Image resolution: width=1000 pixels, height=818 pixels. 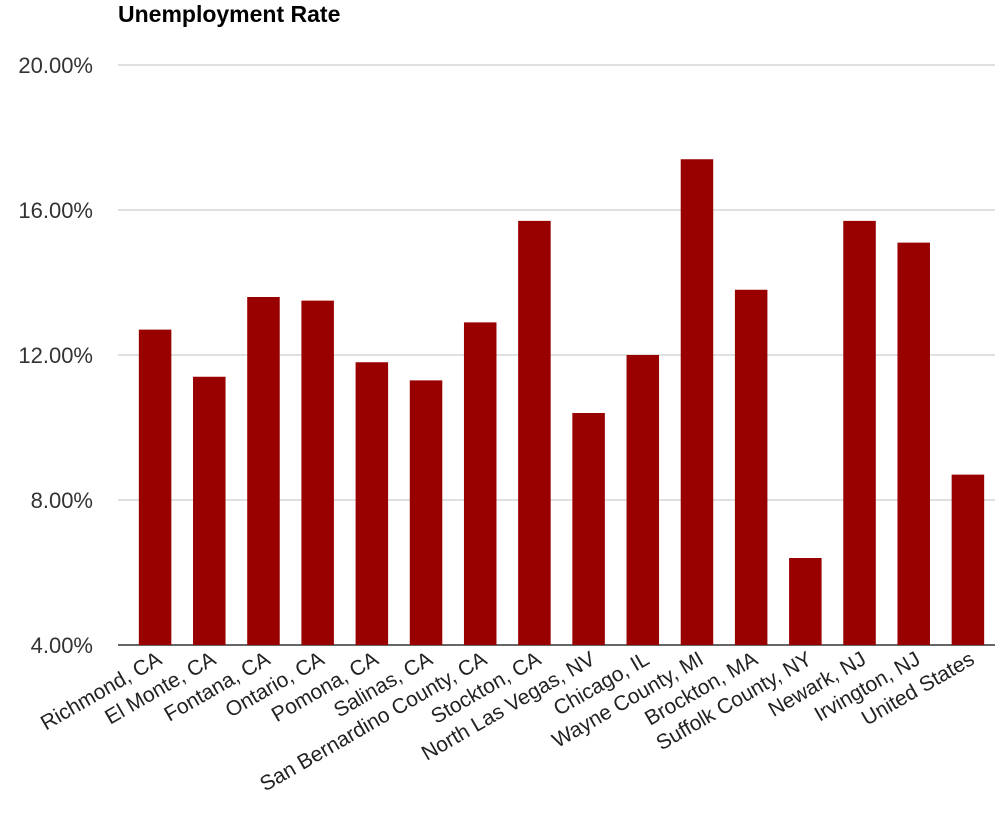 I want to click on y-tick-label: 8.00%, so click(x=62, y=500).